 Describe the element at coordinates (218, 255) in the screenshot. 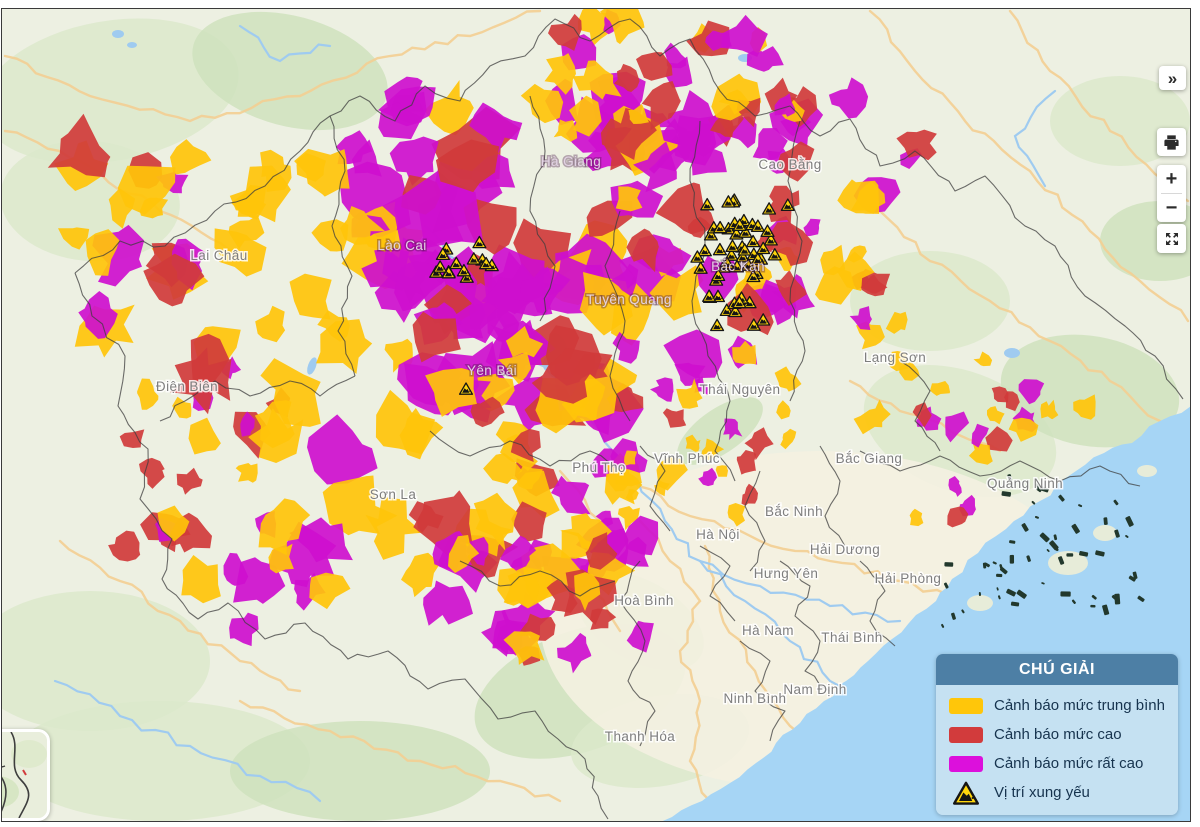

I see `province-label: Lai Châu` at that location.